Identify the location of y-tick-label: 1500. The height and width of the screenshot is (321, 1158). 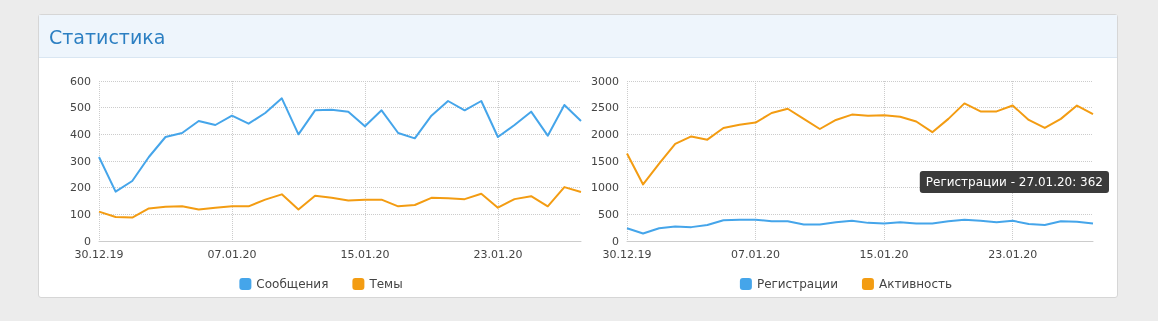
(605, 161).